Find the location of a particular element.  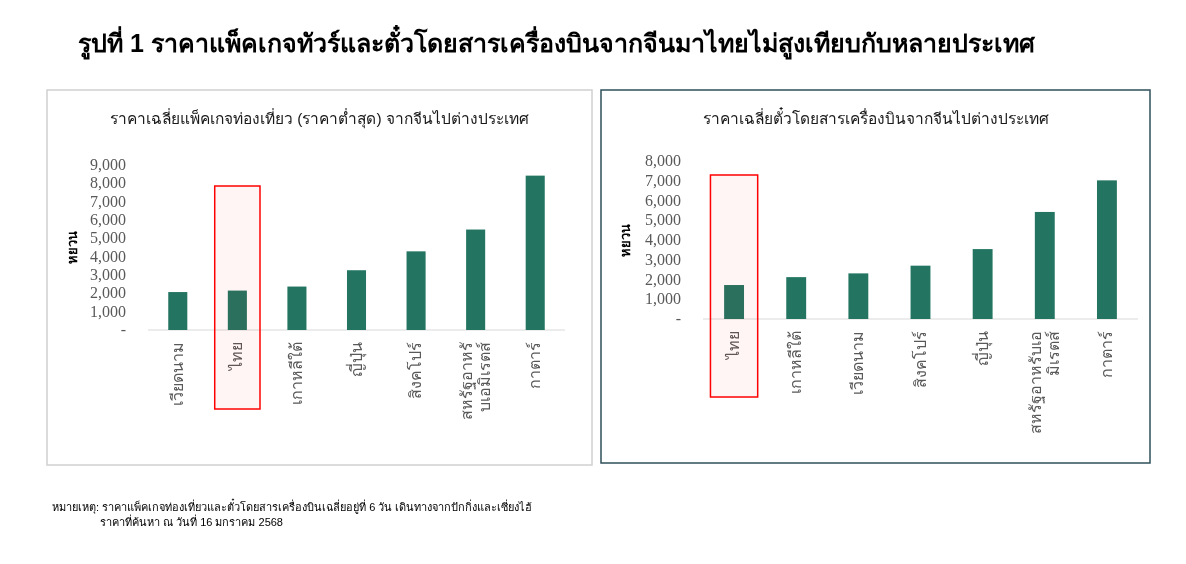

text: ราคาที่ค้นหา ณ วันที่ 16 มกราคม 2568 is located at coordinates (191, 521).